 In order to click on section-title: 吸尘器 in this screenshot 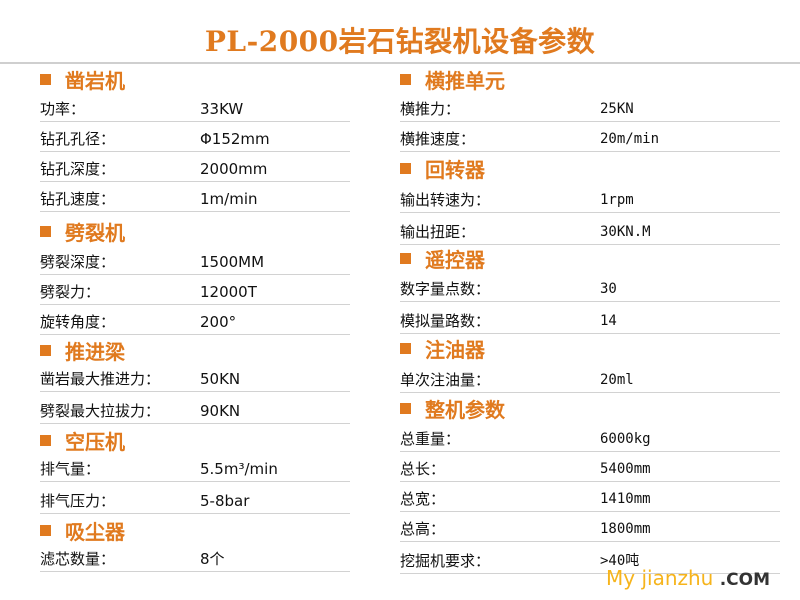, I will do `click(95, 531)`.